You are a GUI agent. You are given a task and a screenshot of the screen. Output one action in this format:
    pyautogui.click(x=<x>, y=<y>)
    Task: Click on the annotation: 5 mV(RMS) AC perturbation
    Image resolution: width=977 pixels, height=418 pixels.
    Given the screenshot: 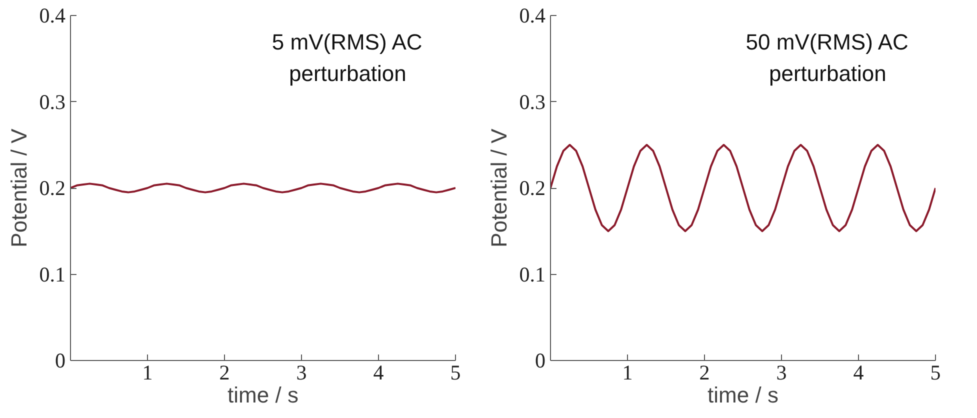 What is the action you would take?
    pyautogui.click(x=347, y=57)
    